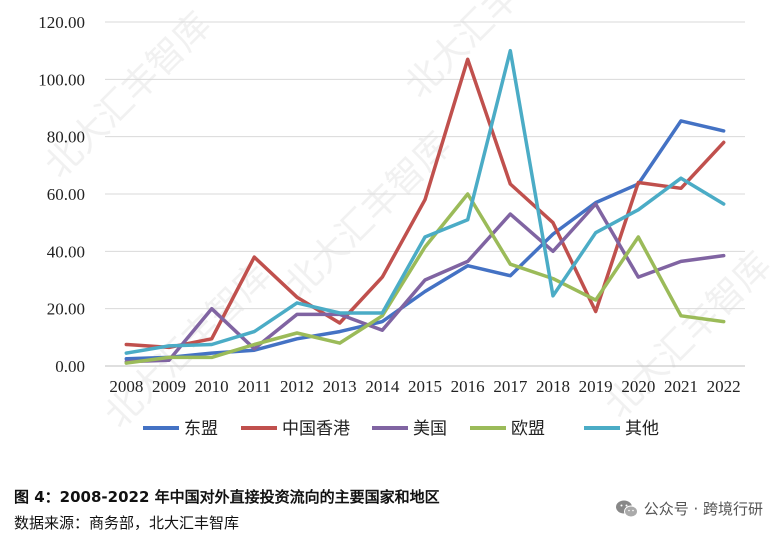  What do you see at coordinates (596, 386) in the screenshot?
I see `x-tick-label: 2019` at bounding box center [596, 386].